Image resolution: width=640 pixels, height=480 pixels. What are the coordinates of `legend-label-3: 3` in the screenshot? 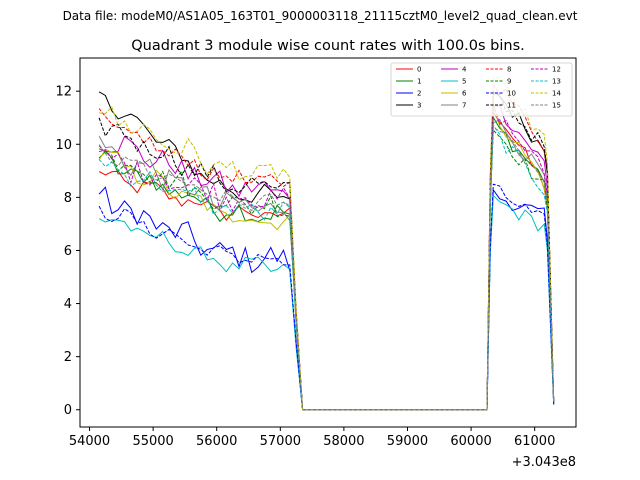 It's located at (419, 106).